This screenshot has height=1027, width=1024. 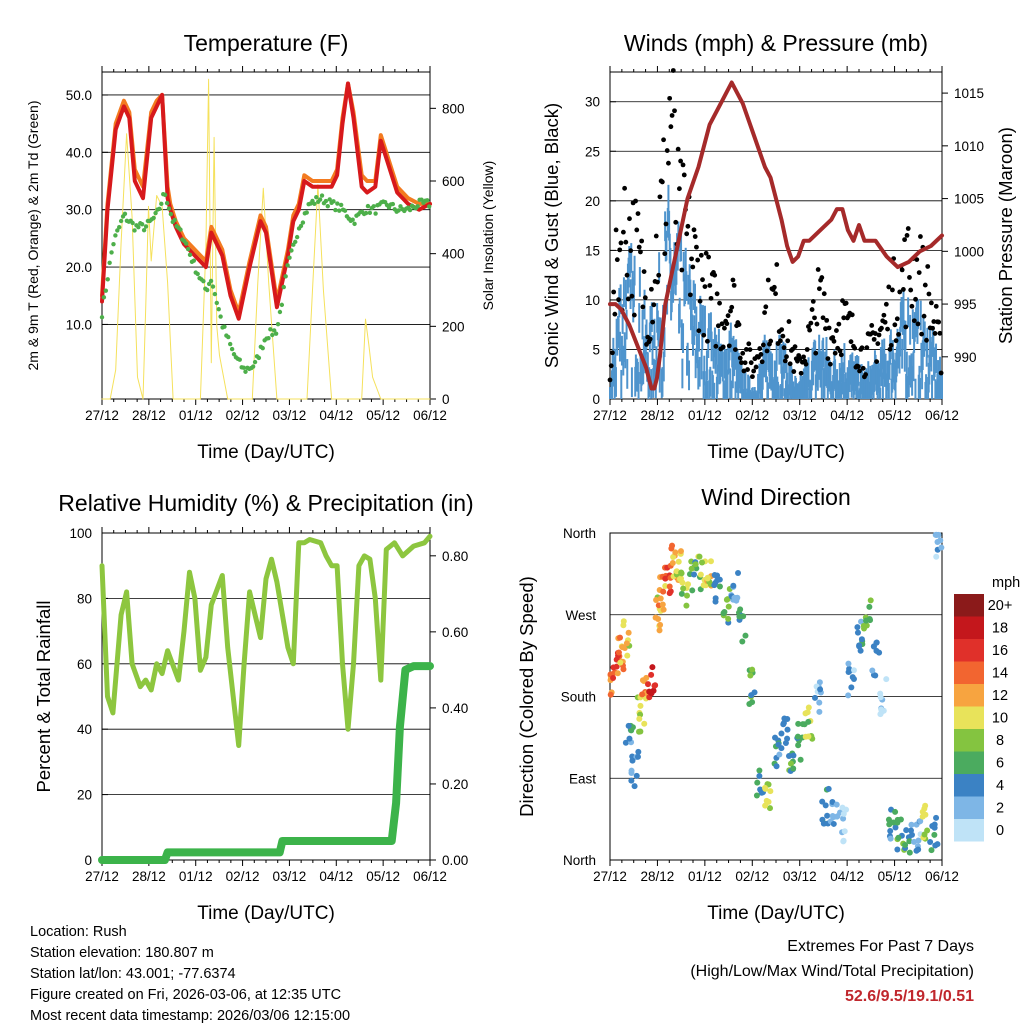 What do you see at coordinates (290, 876) in the screenshot?
I see `x-tick-label: 03/12` at bounding box center [290, 876].